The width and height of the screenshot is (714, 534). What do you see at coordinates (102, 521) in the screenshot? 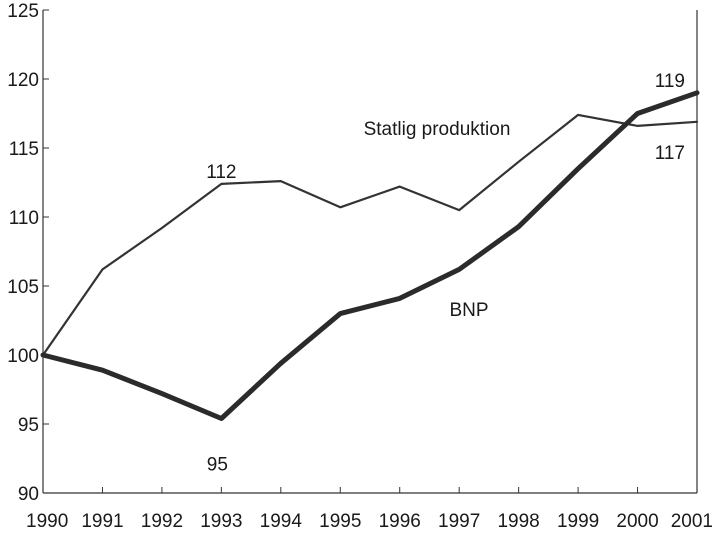
I see `x-tick-label: 1991` at bounding box center [102, 521].